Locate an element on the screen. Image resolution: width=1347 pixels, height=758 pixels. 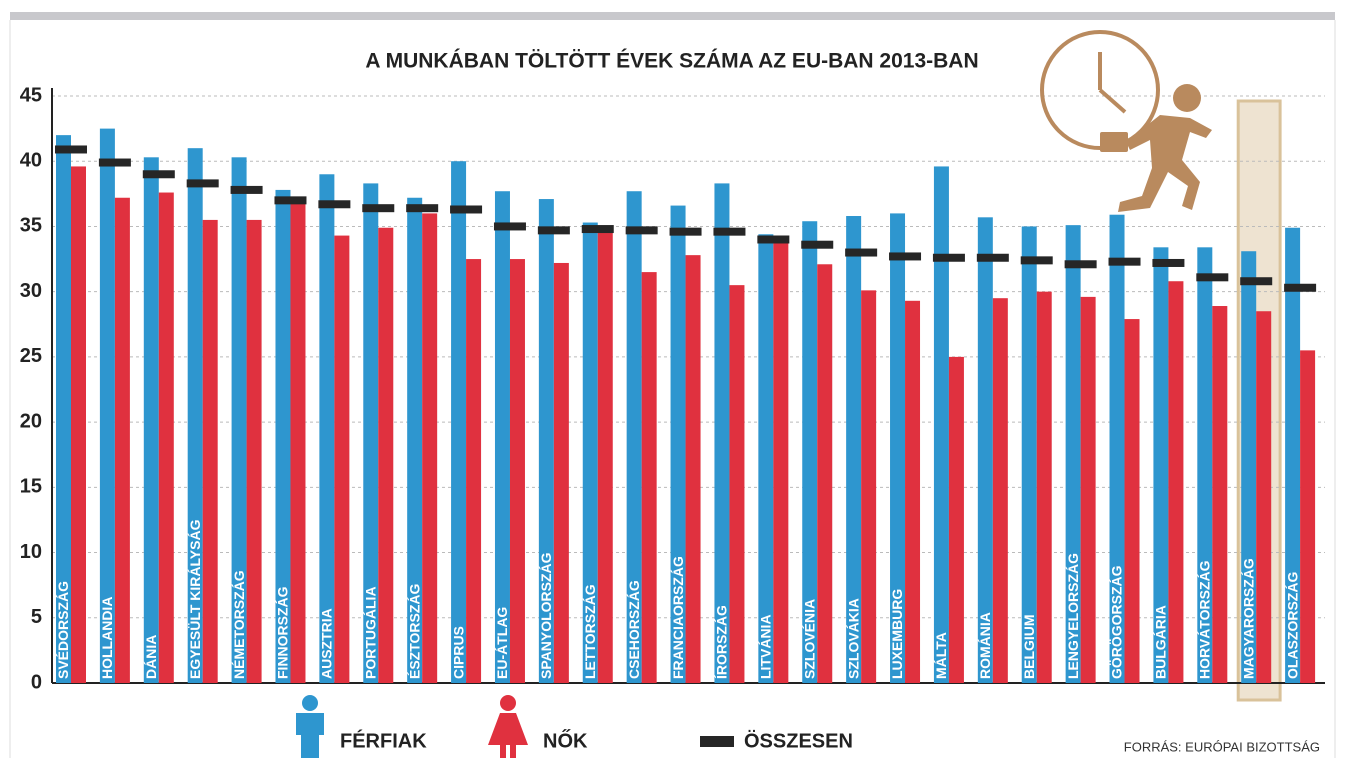
x-tick-label: CSEHORSZÁG is located at coordinates (634, 629).